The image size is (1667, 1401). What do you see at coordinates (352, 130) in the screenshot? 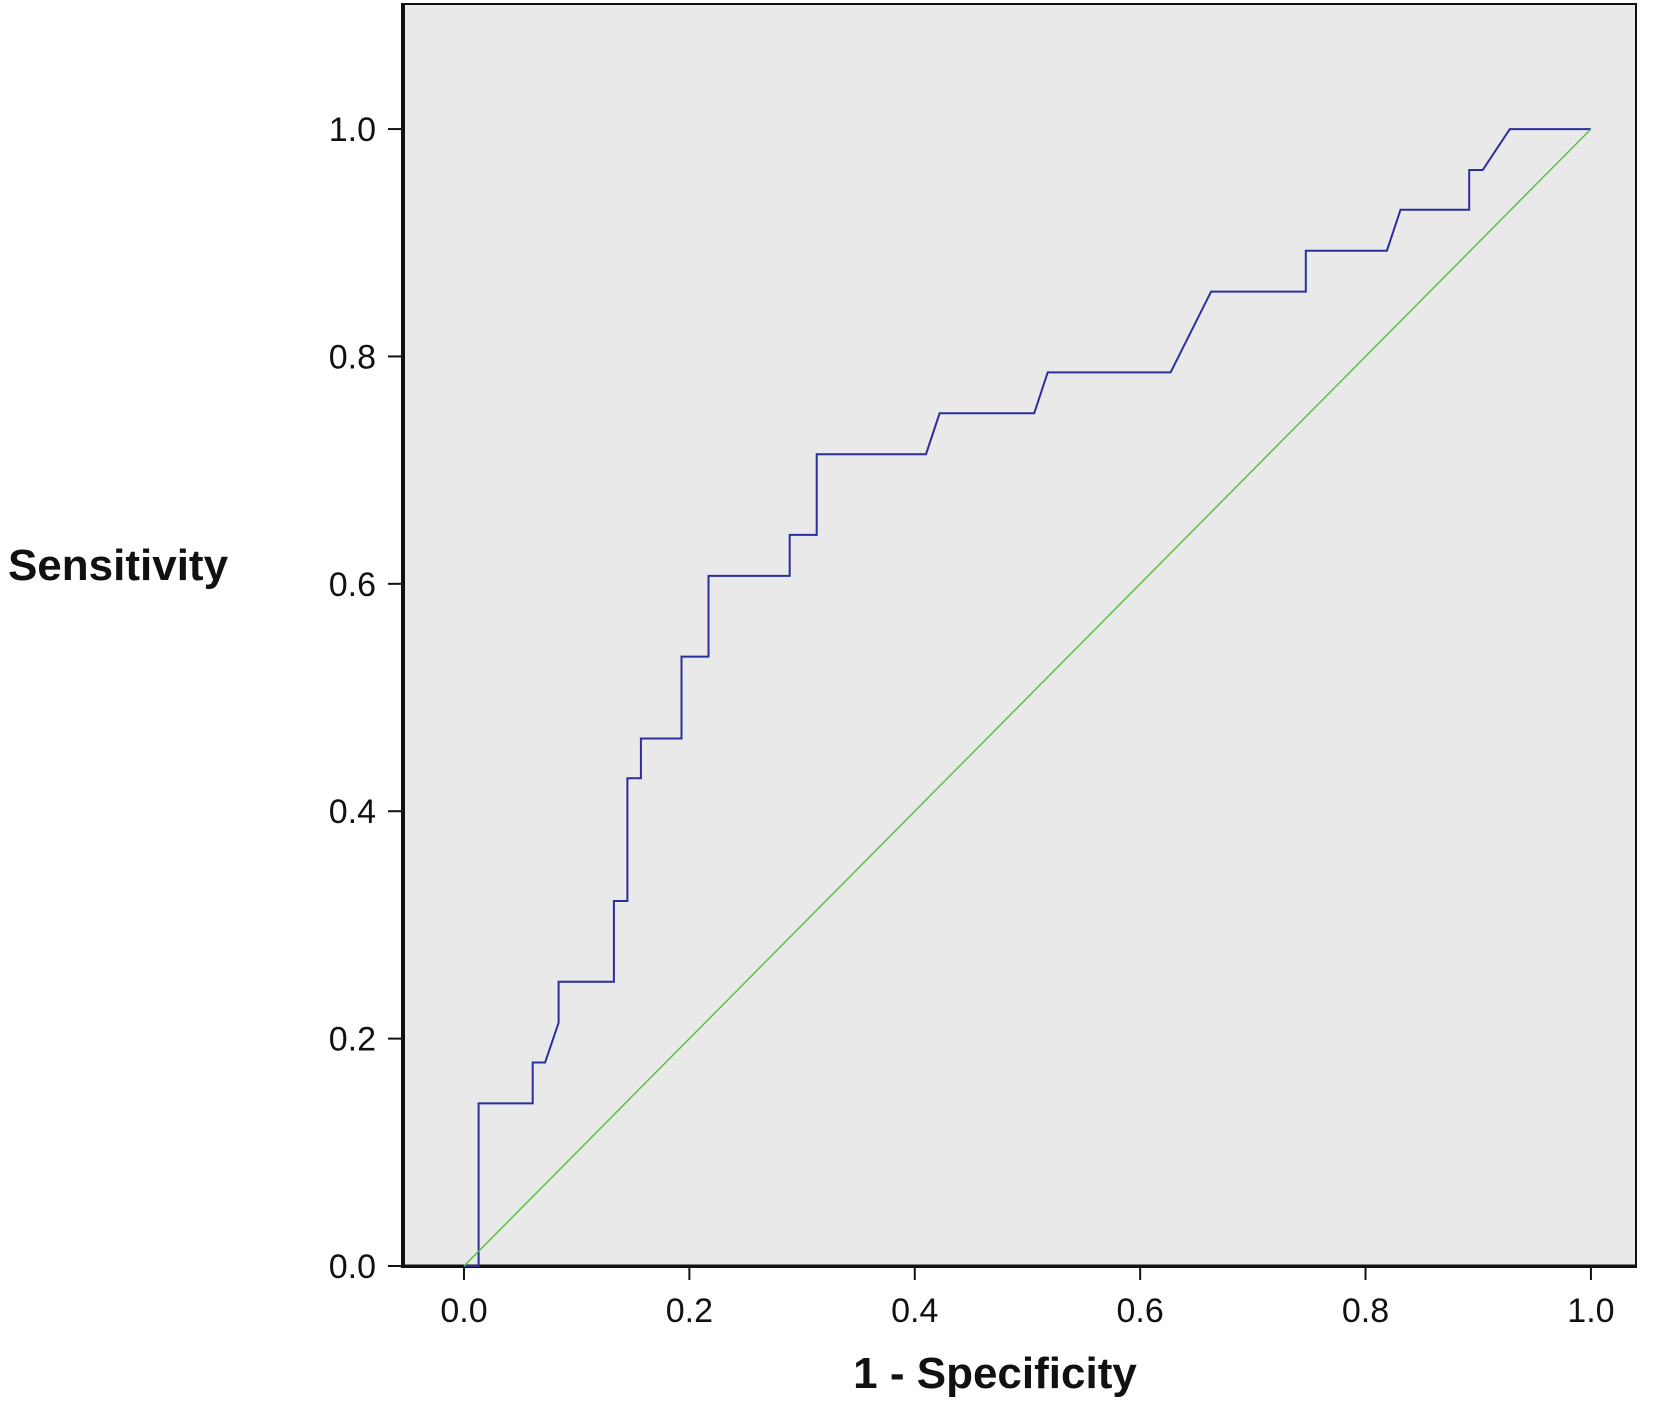
I see `y-tick-label: 1.0` at bounding box center [352, 130].